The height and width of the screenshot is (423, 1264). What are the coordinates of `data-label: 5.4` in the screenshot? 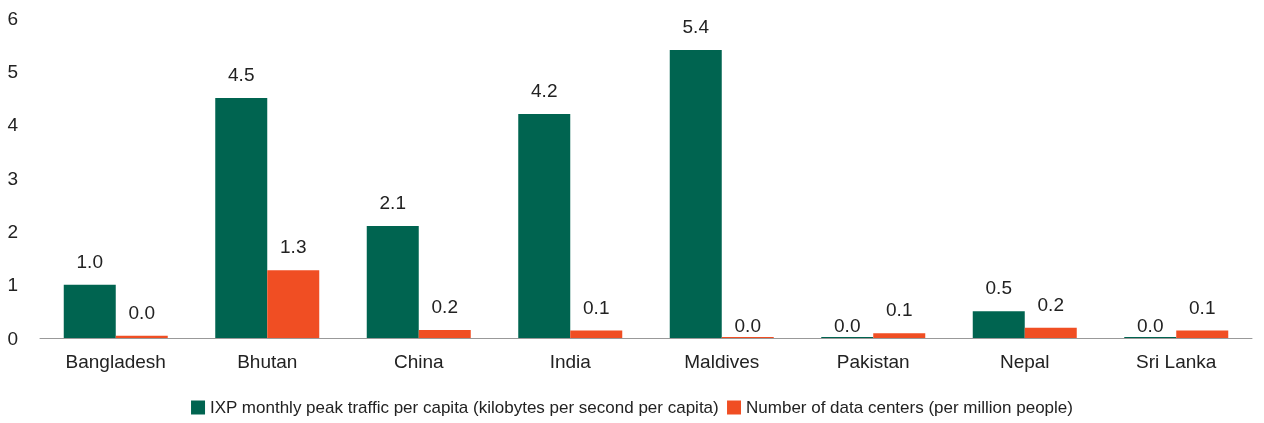 It's located at (696, 26).